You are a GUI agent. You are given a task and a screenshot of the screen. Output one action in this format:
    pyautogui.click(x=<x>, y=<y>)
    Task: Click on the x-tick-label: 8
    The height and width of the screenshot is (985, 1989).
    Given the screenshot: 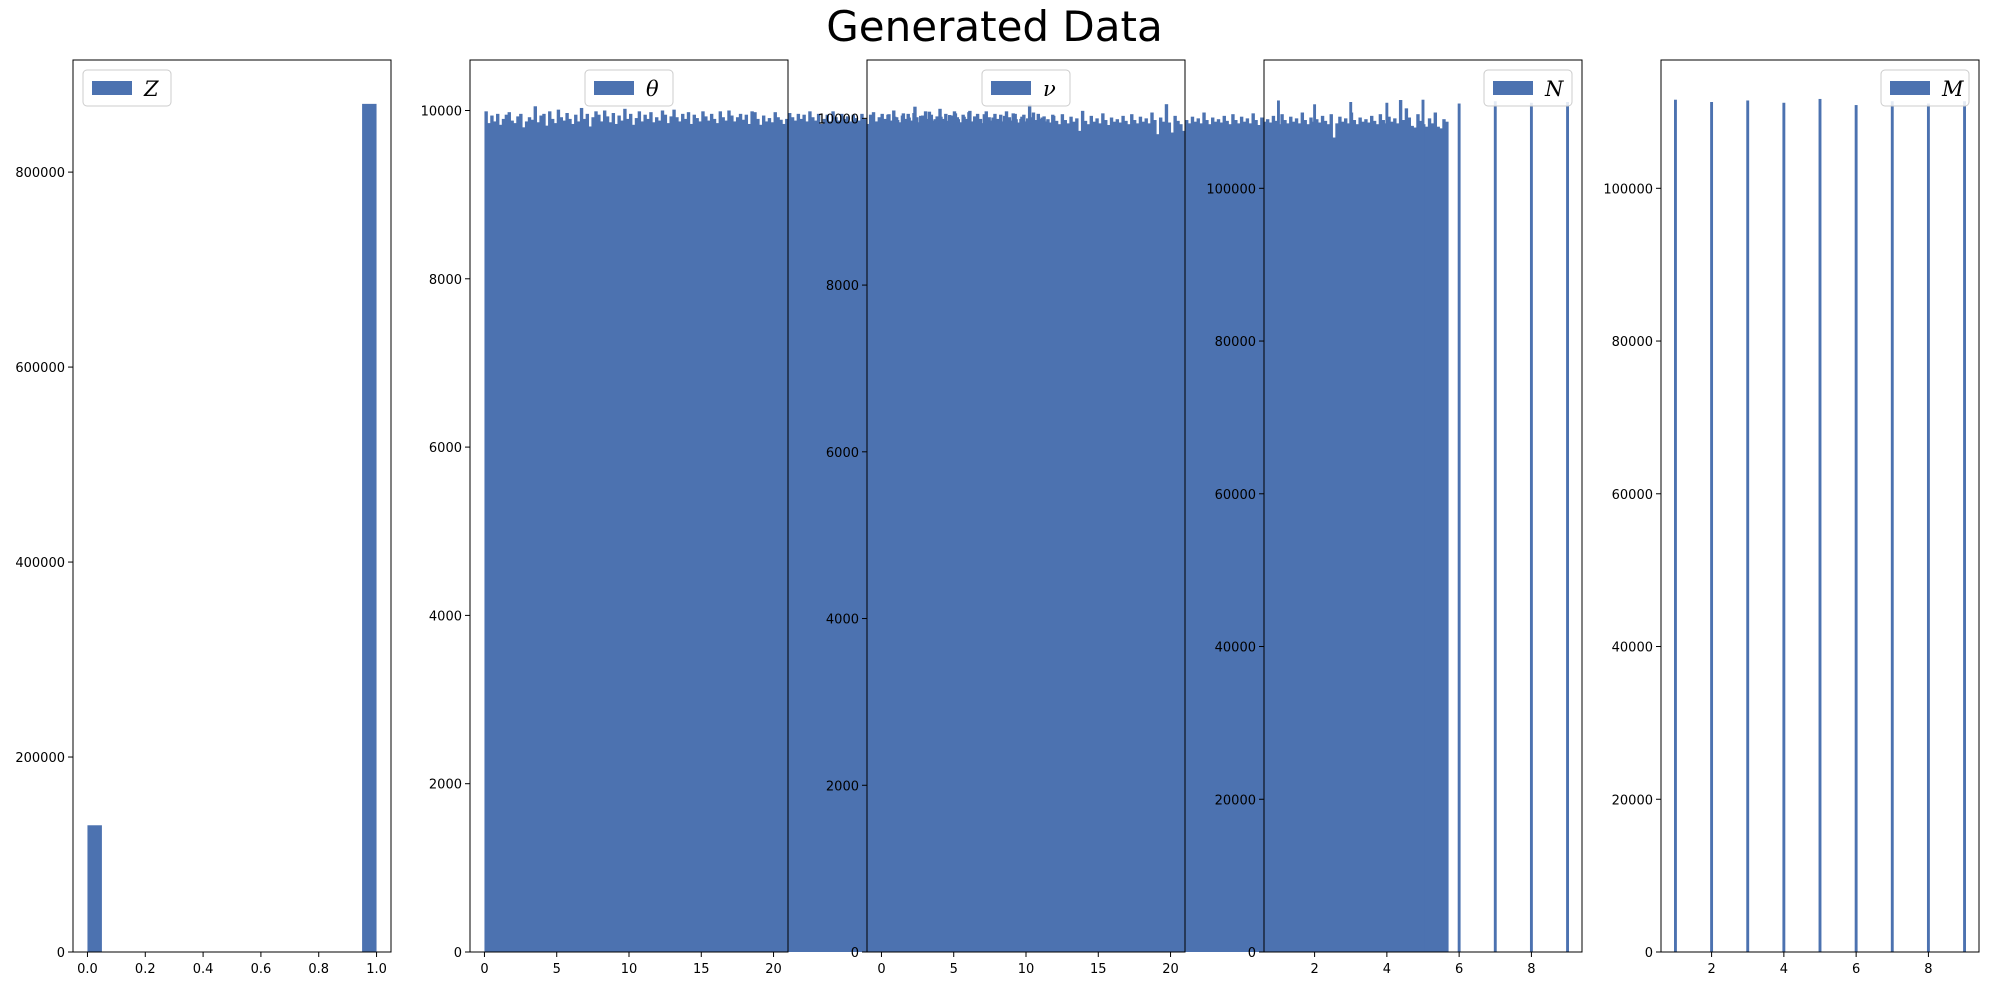 What is the action you would take?
    pyautogui.click(x=1928, y=969)
    